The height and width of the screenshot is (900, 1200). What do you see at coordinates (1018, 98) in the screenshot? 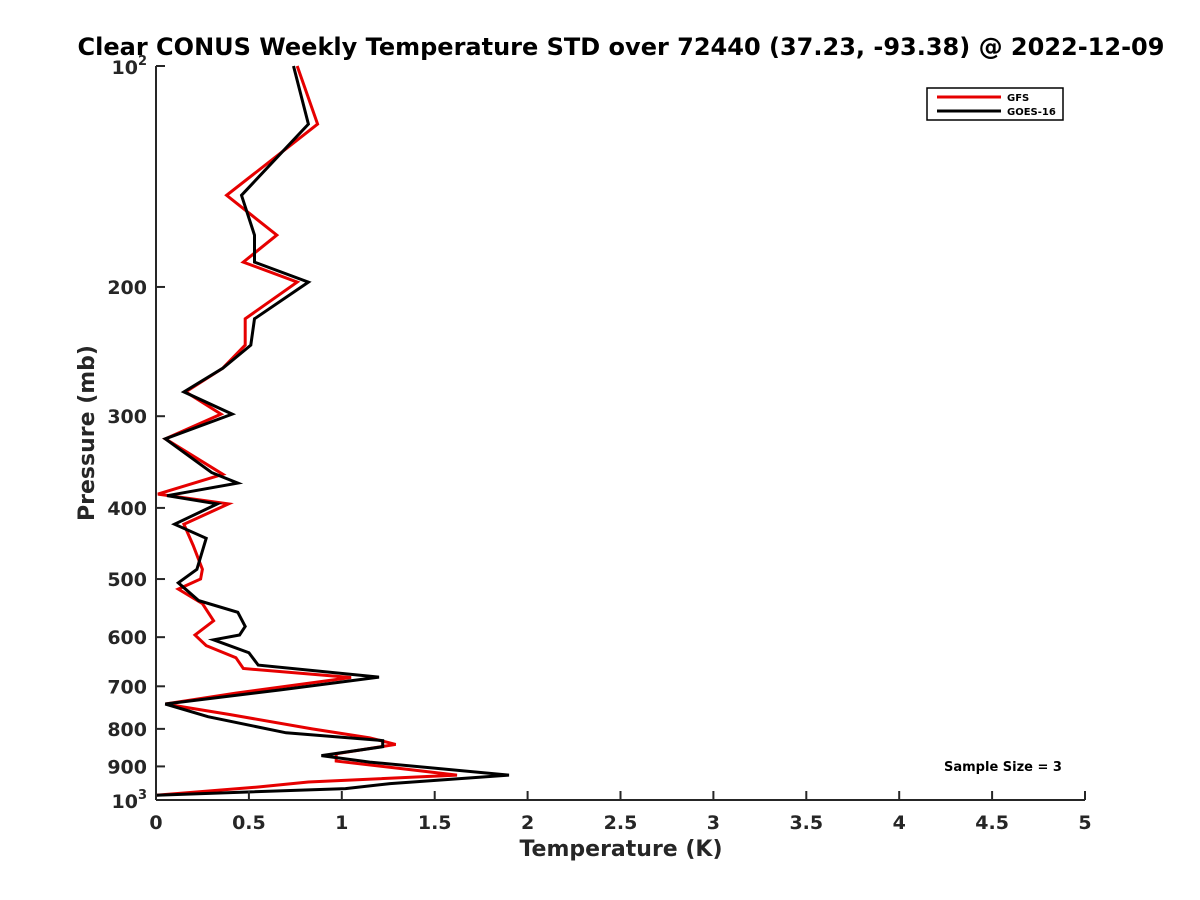
I see `legend-label: GFS` at bounding box center [1018, 98].